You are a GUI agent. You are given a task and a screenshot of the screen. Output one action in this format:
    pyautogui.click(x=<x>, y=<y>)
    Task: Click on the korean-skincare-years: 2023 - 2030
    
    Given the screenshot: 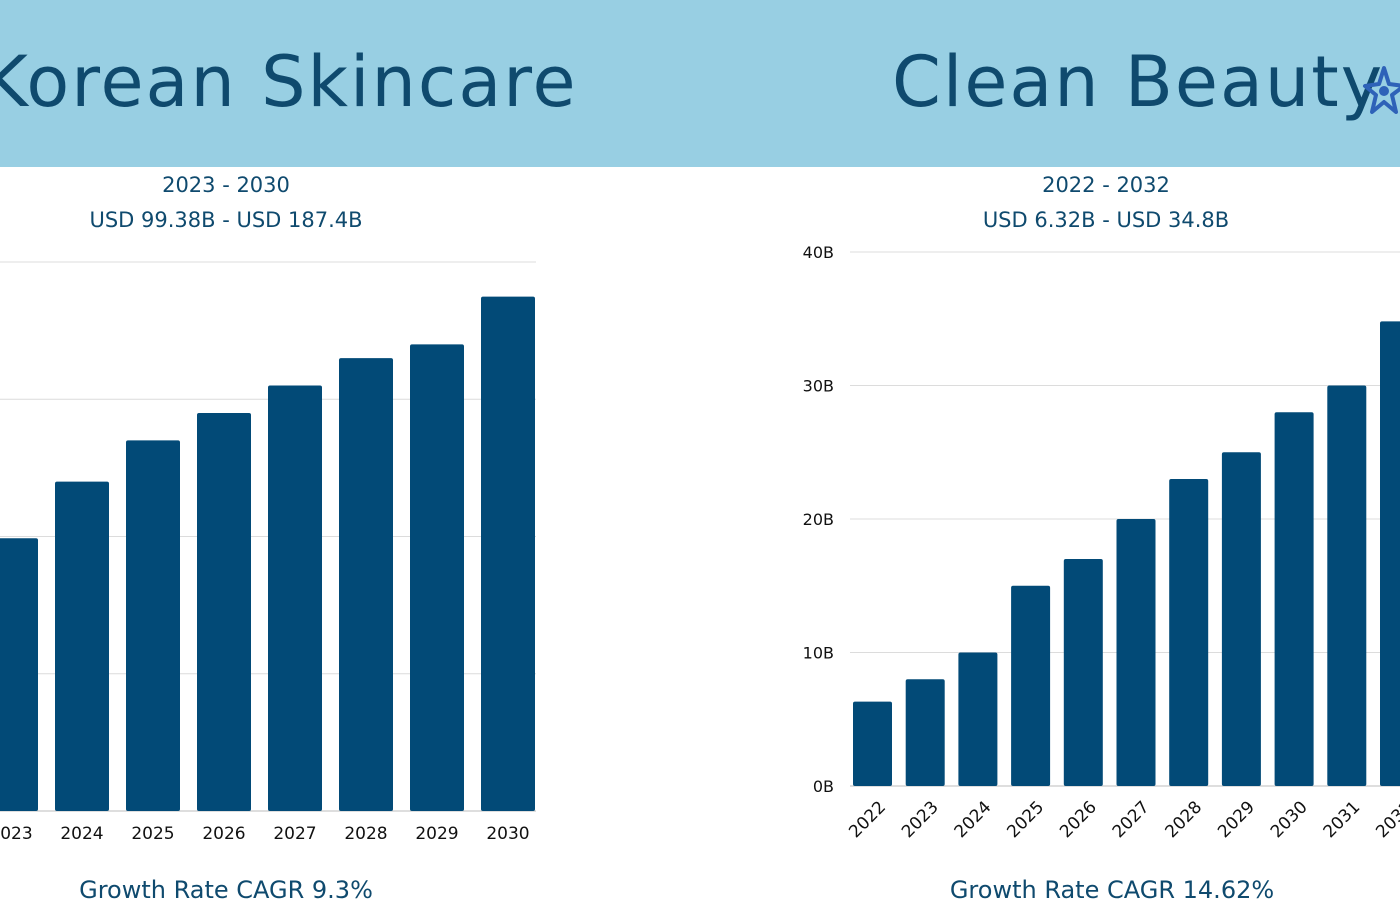 What is the action you would take?
    pyautogui.click(x=226, y=185)
    